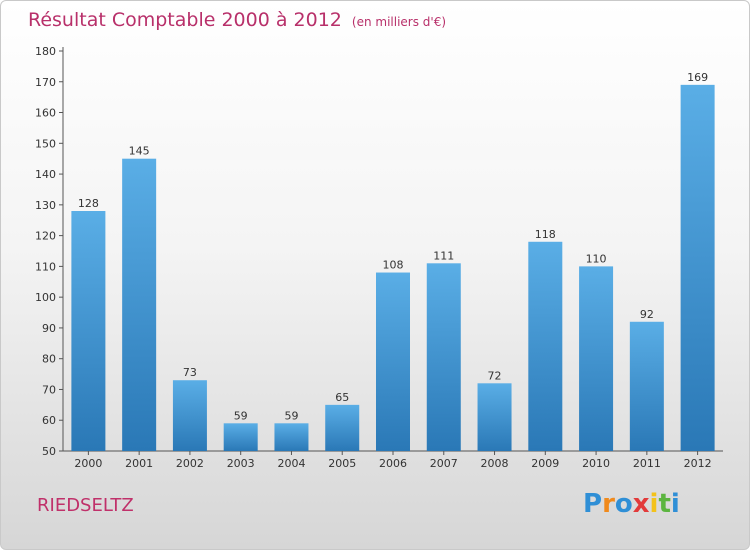  Describe the element at coordinates (697, 77) in the screenshot. I see `data-label-2012: 169` at that location.